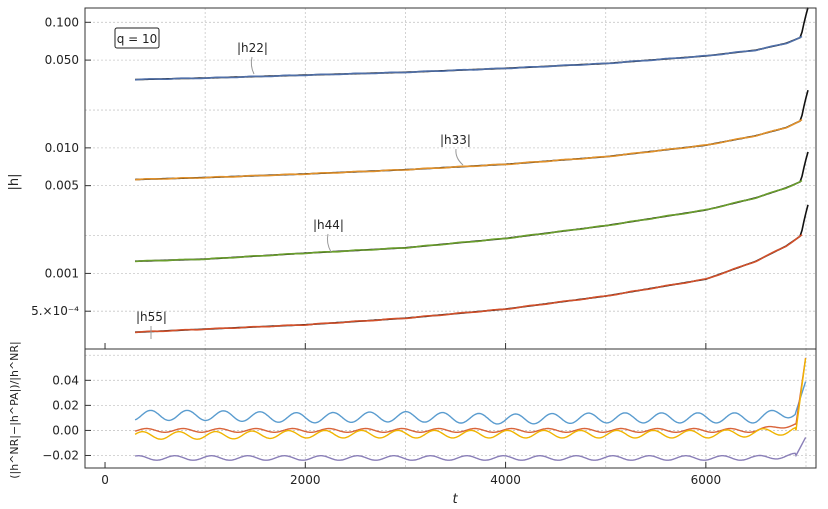  I want to click on xtick-label: 0, so click(105, 480).